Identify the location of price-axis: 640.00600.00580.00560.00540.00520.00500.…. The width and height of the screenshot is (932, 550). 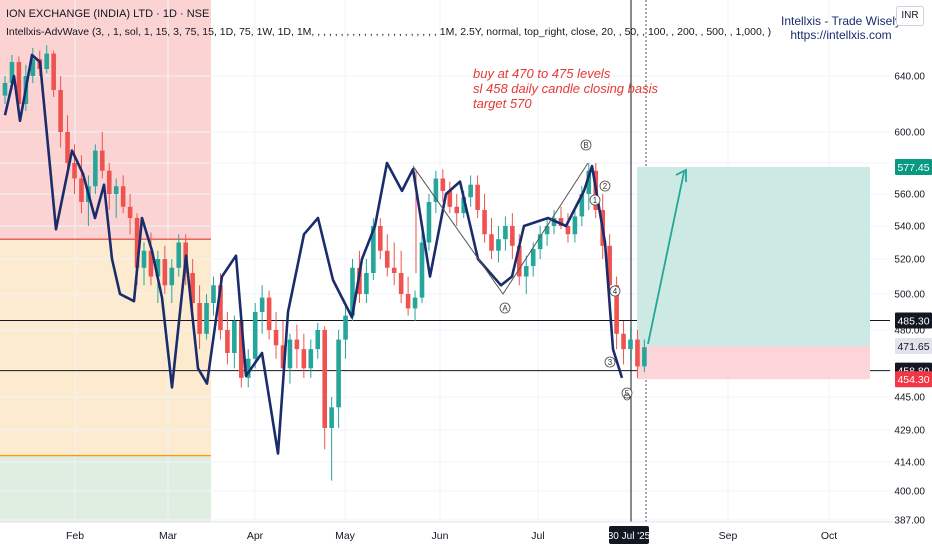
(912, 263).